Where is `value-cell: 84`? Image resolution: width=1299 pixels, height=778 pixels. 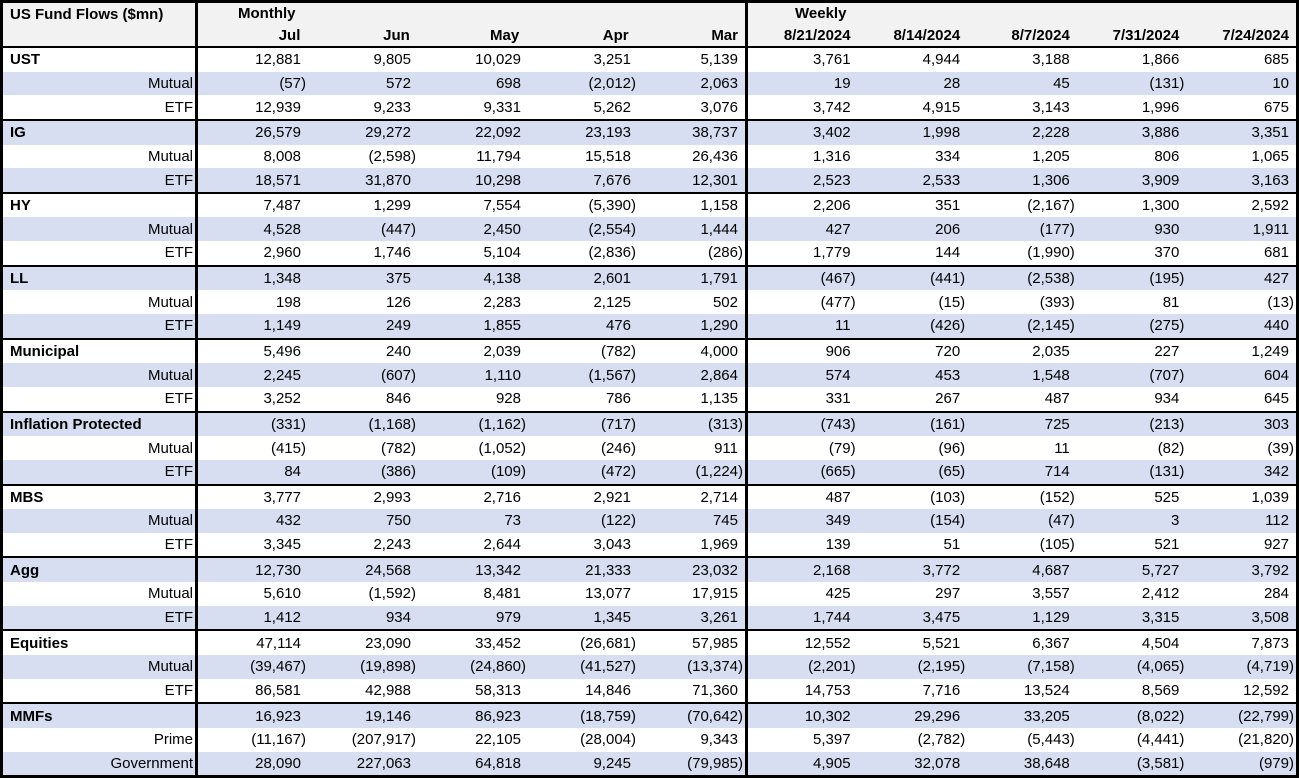
value-cell: 84 is located at coordinates (292, 472).